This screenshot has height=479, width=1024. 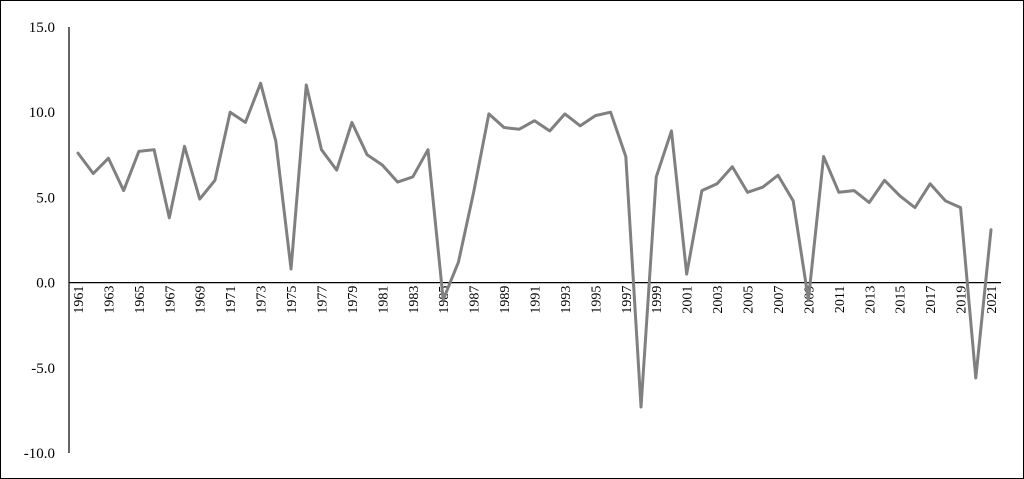 What do you see at coordinates (322, 300) in the screenshot?
I see `x-tick-label: 1977` at bounding box center [322, 300].